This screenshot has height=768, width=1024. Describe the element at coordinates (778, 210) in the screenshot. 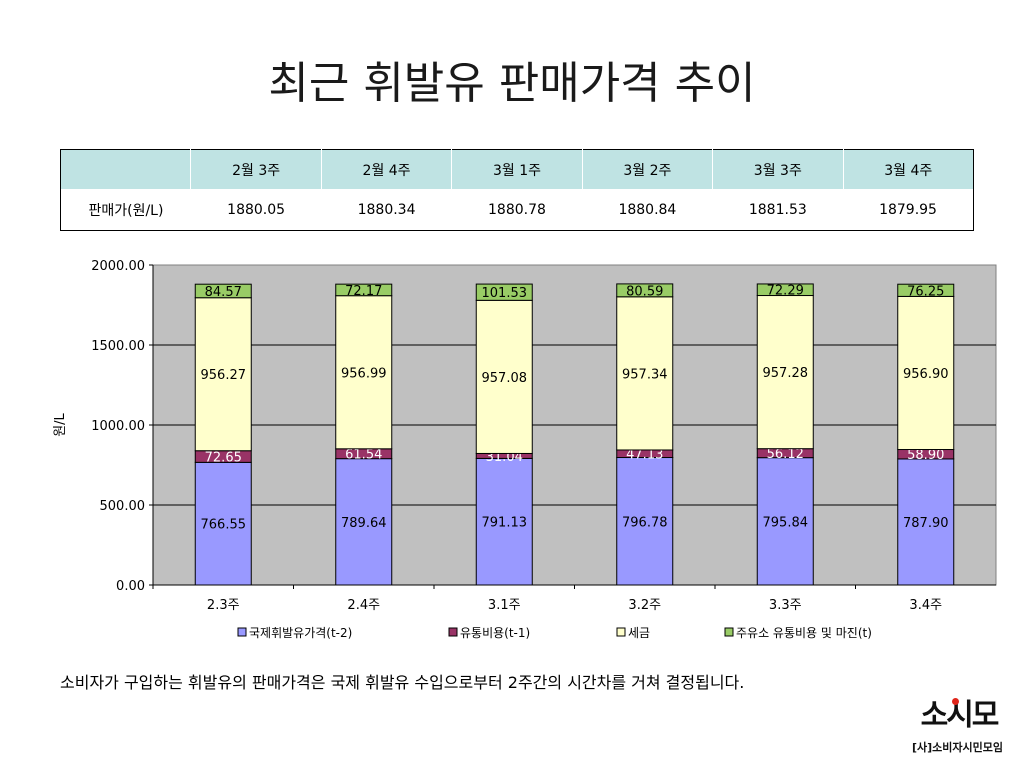

I see `table-cell: 1881.53` at that location.